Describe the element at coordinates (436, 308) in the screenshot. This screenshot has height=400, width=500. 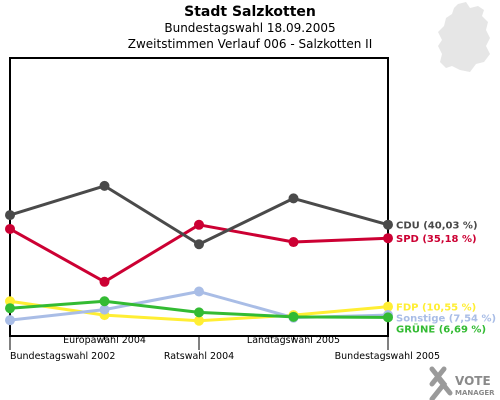
I see `series-label-fdp: FDP (10,55 %)` at that location.